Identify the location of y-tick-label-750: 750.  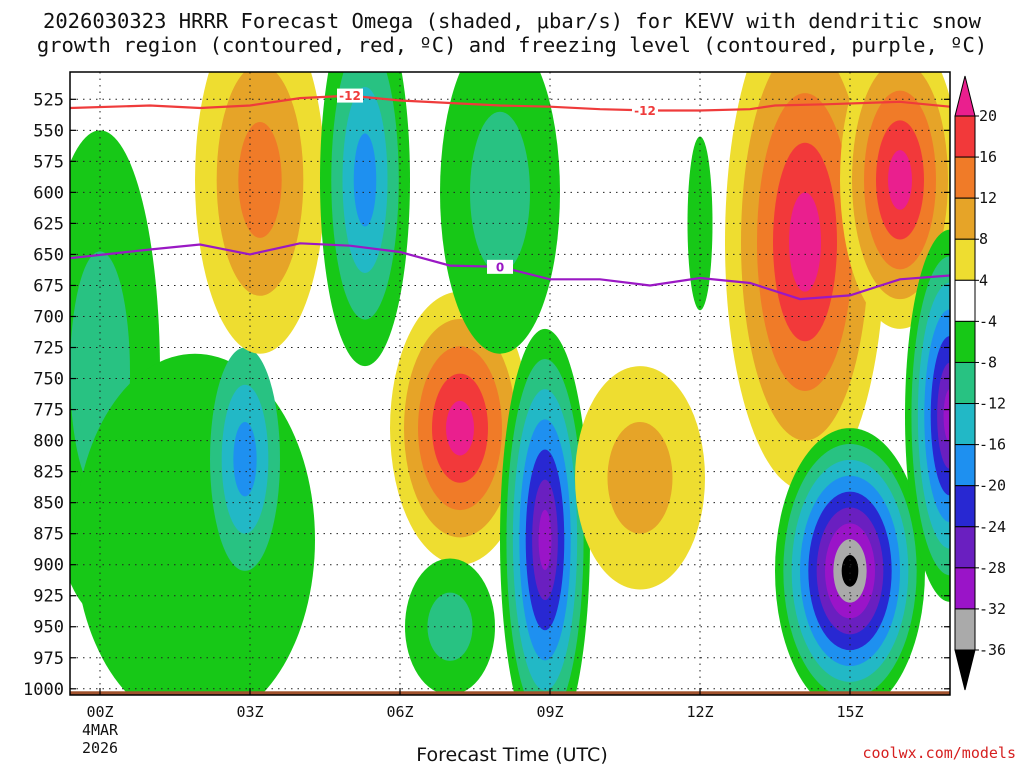
(48, 380).